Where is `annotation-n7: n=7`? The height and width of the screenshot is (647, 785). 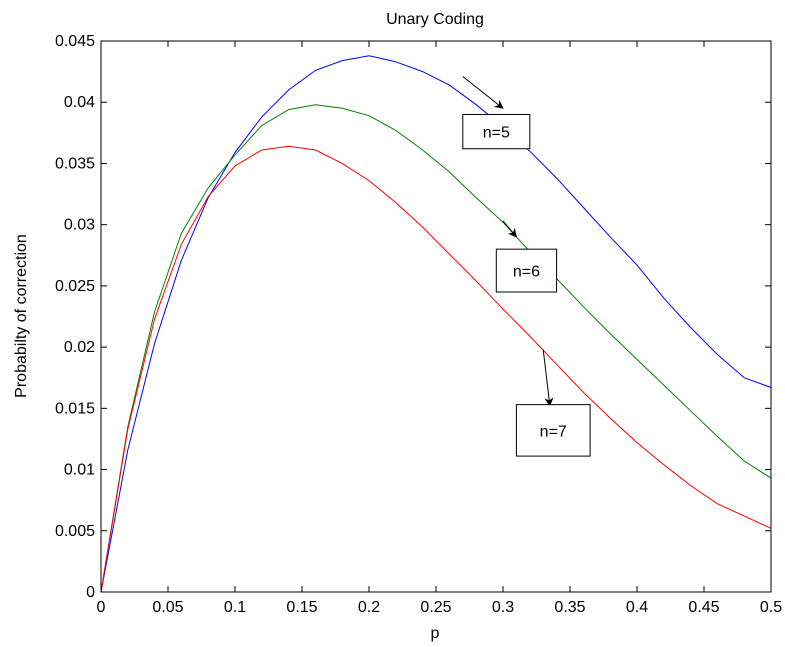 annotation-n7: n=7 is located at coordinates (553, 403).